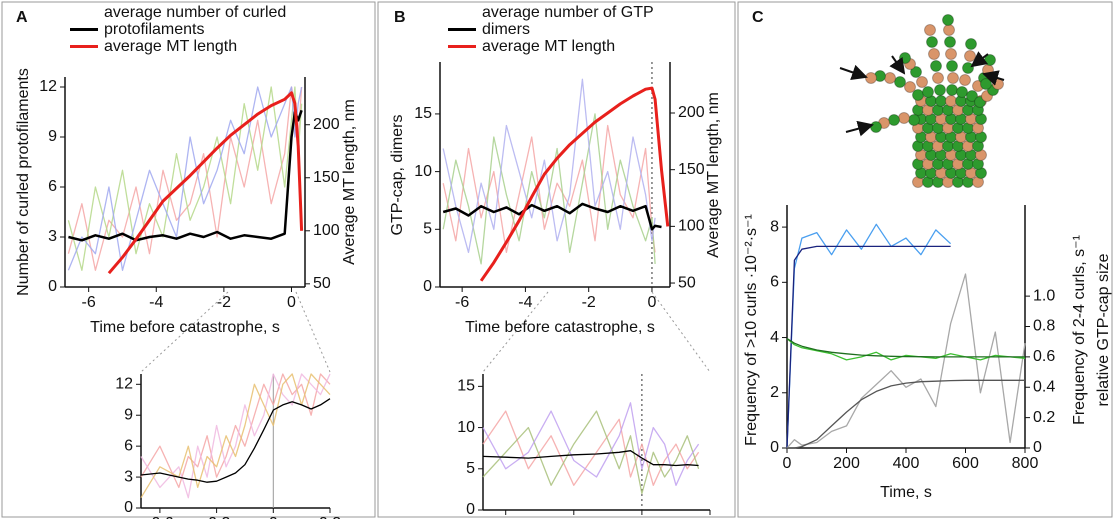 The width and height of the screenshot is (1114, 519). Describe the element at coordinates (1044, 295) in the screenshot. I see `y2-tick-label: 1.0` at that location.